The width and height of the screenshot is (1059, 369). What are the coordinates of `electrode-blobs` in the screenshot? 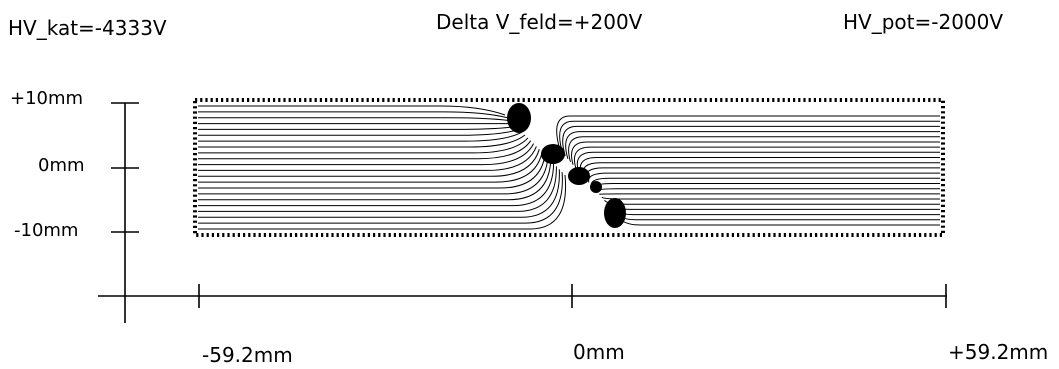 It's located at (566, 165).